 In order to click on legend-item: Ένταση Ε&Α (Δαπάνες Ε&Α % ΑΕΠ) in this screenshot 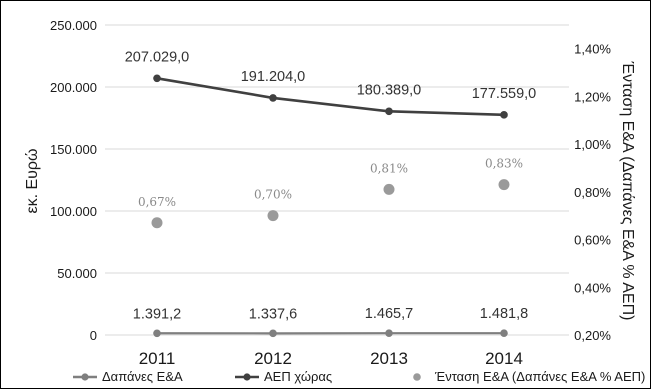, I will do `click(529, 376)`.